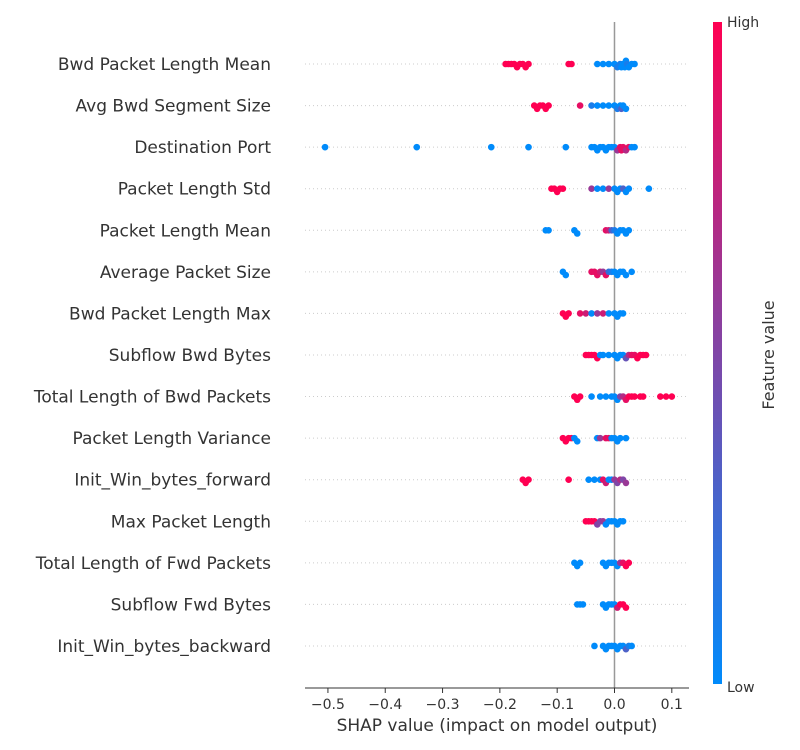  Describe the element at coordinates (185, 231) in the screenshot. I see `feature-label: Packet Length Mean` at that location.